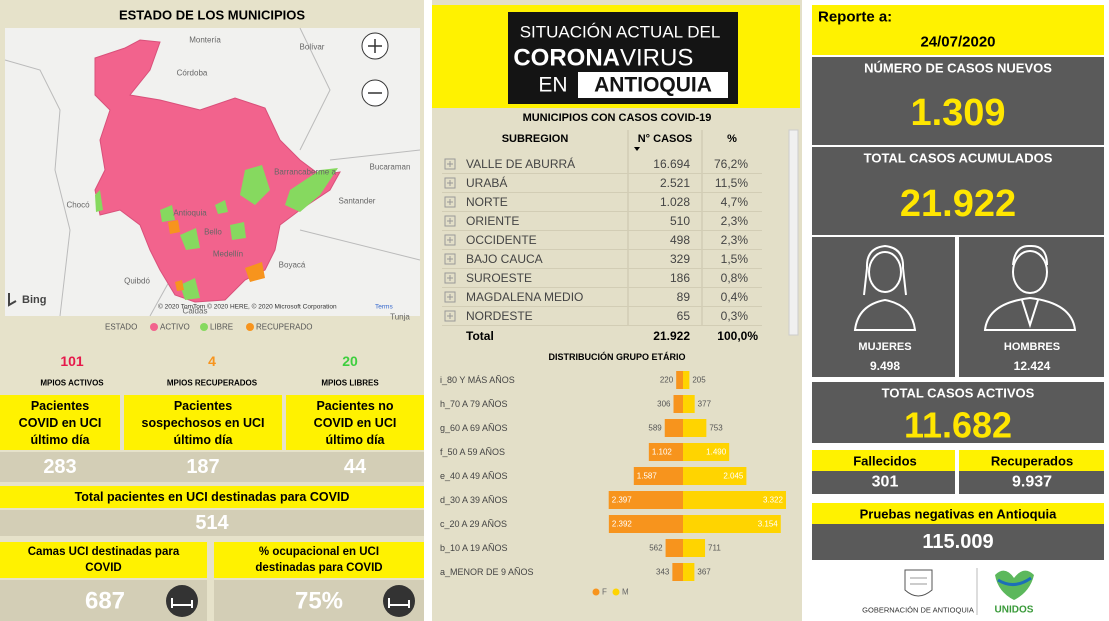  What do you see at coordinates (732, 139) in the screenshot?
I see `table-header: %` at bounding box center [732, 139].